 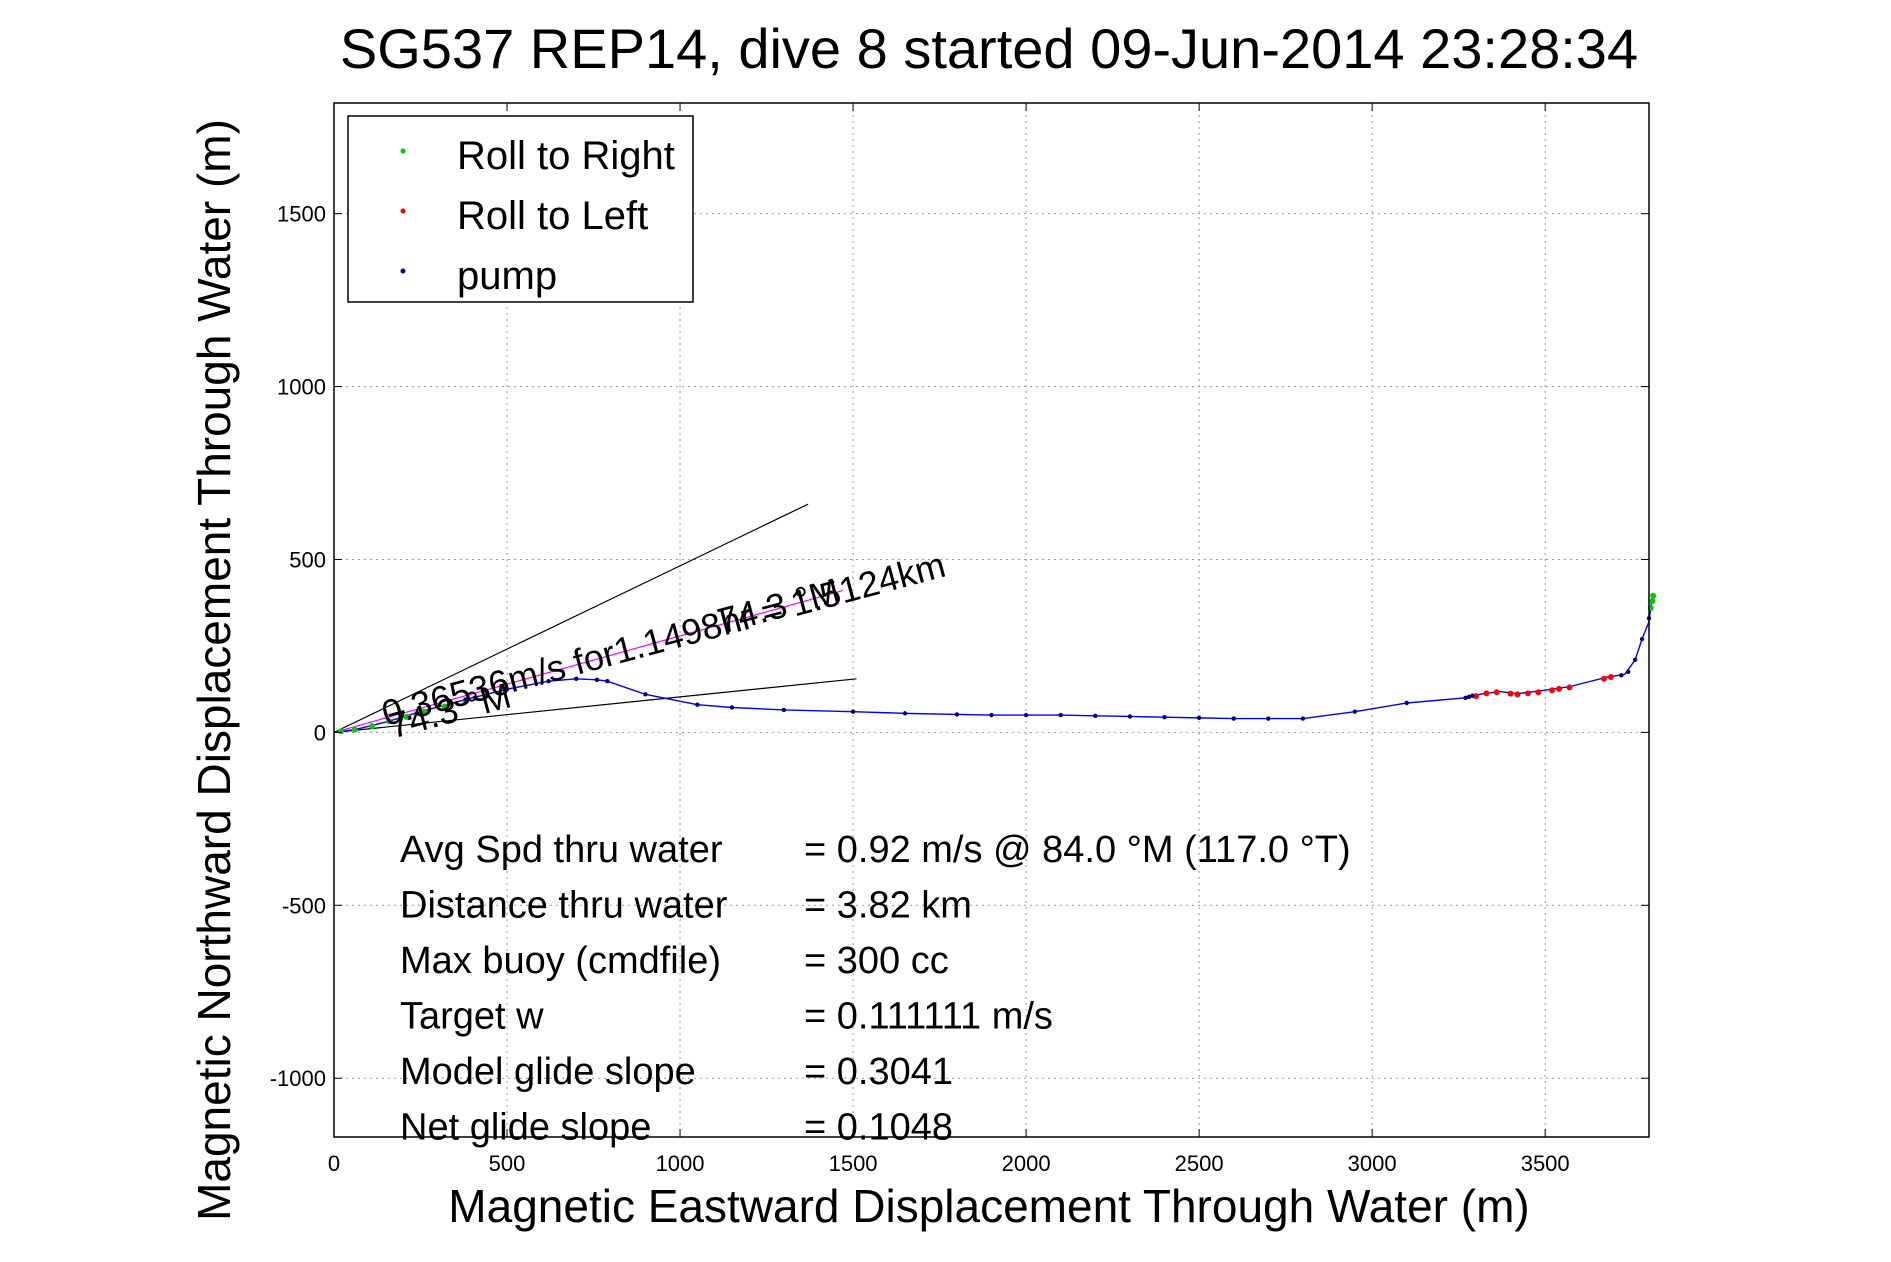 I want to click on legend-label: pump, so click(x=507, y=276).